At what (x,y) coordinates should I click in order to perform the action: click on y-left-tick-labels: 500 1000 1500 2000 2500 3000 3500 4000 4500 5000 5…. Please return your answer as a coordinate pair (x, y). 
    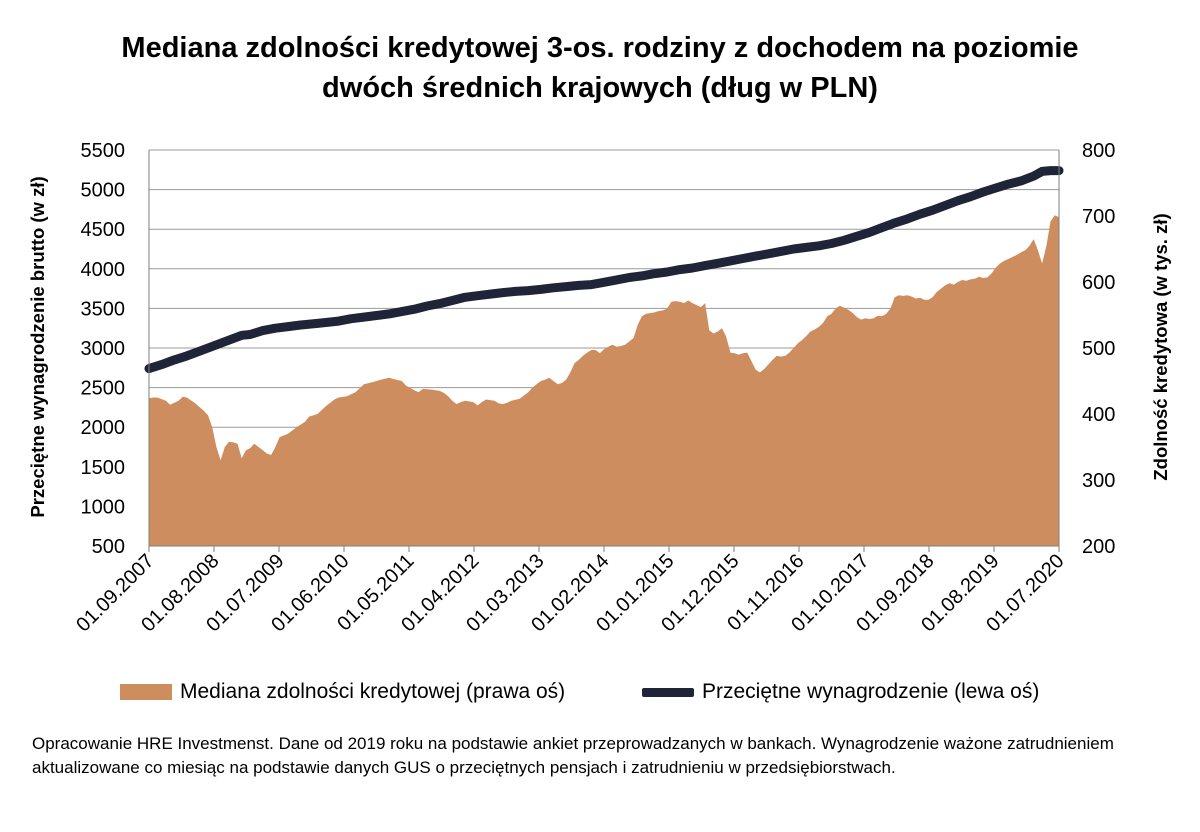
    Looking at the image, I should click on (103, 349).